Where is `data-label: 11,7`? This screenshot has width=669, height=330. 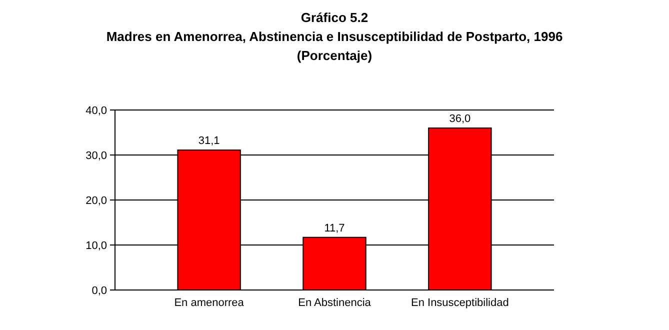
data-label: 11,7 is located at coordinates (334, 228).